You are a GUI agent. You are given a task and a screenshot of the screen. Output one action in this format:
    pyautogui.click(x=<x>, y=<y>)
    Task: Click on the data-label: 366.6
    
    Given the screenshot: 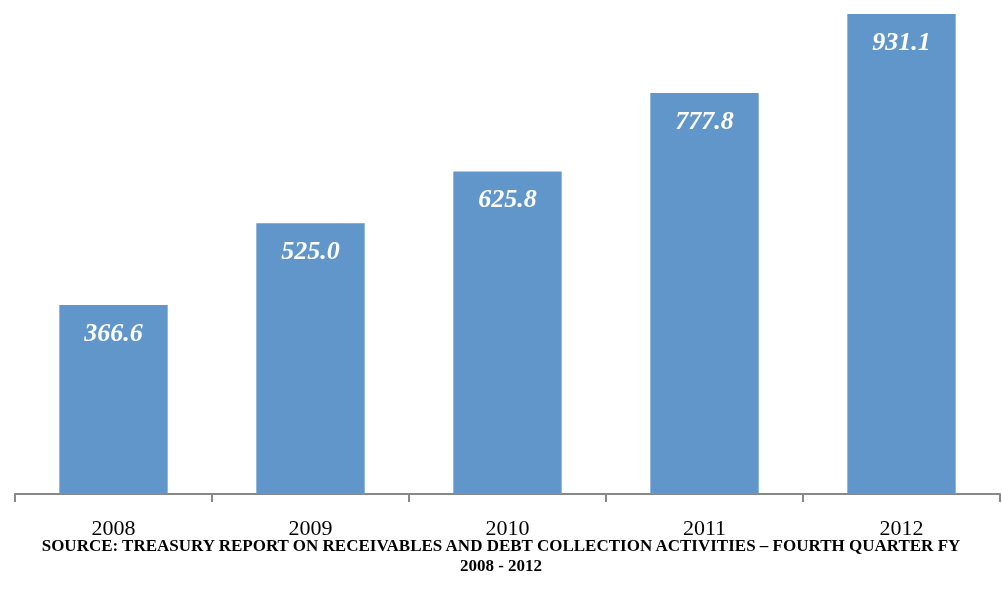 What is the action you would take?
    pyautogui.click(x=113, y=332)
    